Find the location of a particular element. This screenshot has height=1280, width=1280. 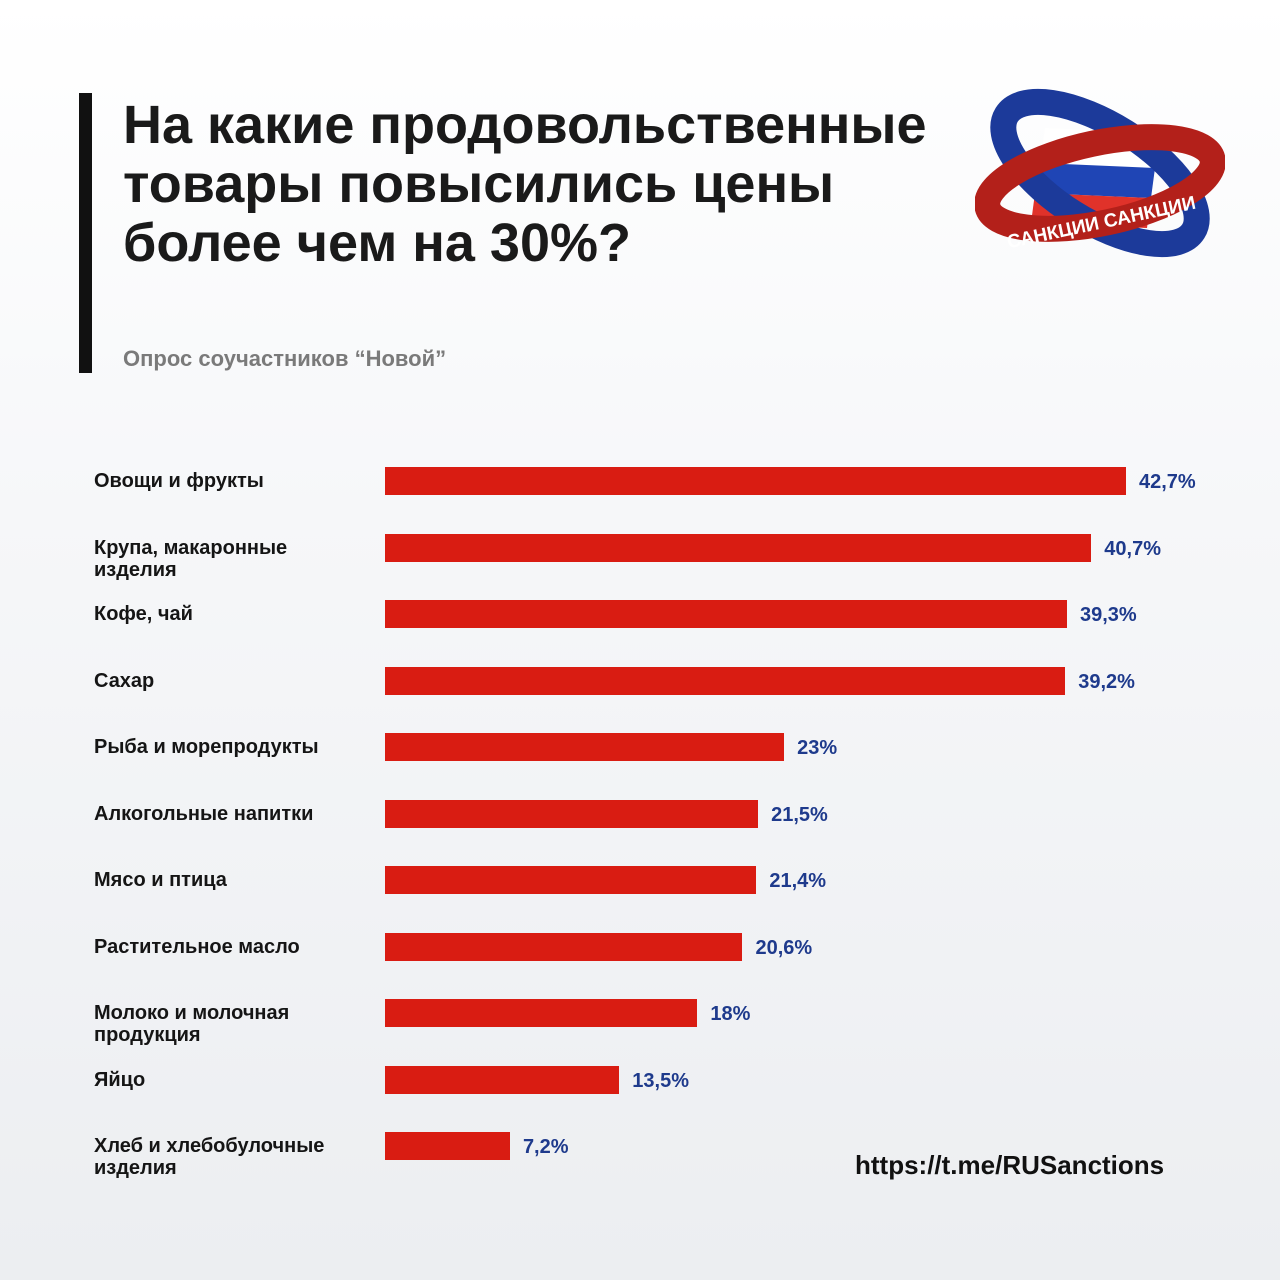

category-label: Крупа, макаронные изделия is located at coordinates (191, 558).